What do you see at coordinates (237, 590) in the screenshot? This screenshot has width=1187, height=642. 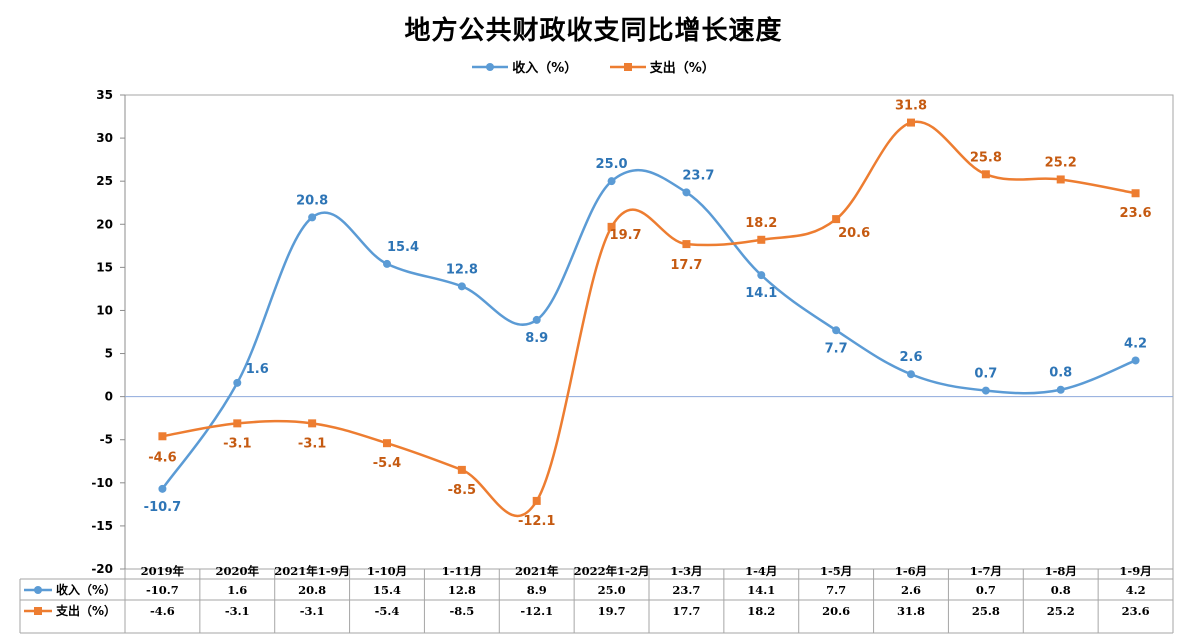 I see `table-cell-income: 1.6` at bounding box center [237, 590].